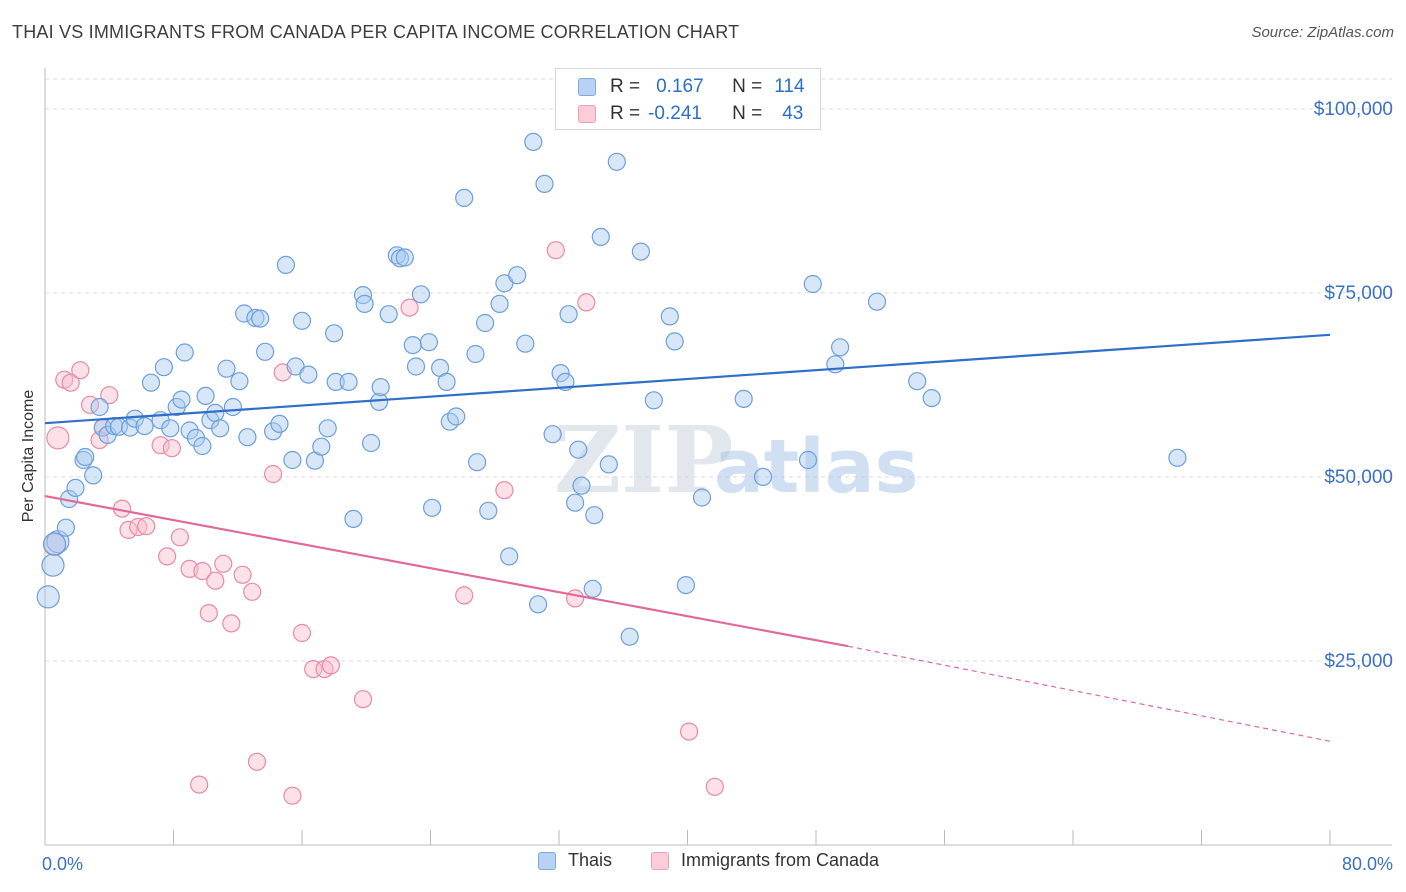  I want to click on watermark-atlas: atlas, so click(816, 467).